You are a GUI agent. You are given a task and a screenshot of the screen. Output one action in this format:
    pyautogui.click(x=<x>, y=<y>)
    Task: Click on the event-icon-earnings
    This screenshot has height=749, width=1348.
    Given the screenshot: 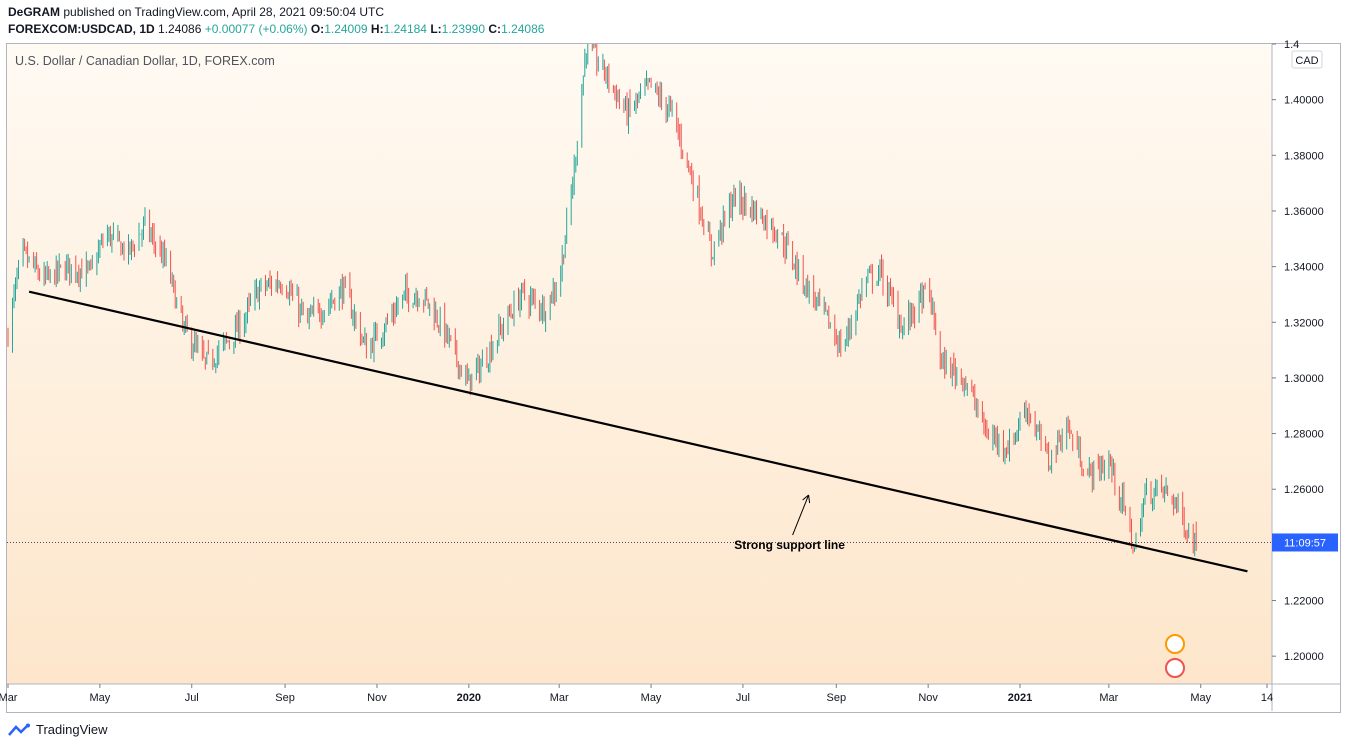 What is the action you would take?
    pyautogui.click(x=1175, y=644)
    